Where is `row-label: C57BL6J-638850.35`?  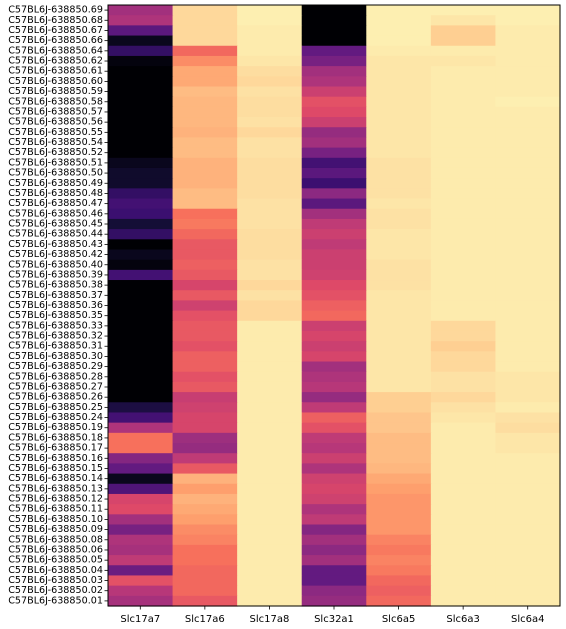
row-label: C57BL6J-638850.35 is located at coordinates (55, 315).